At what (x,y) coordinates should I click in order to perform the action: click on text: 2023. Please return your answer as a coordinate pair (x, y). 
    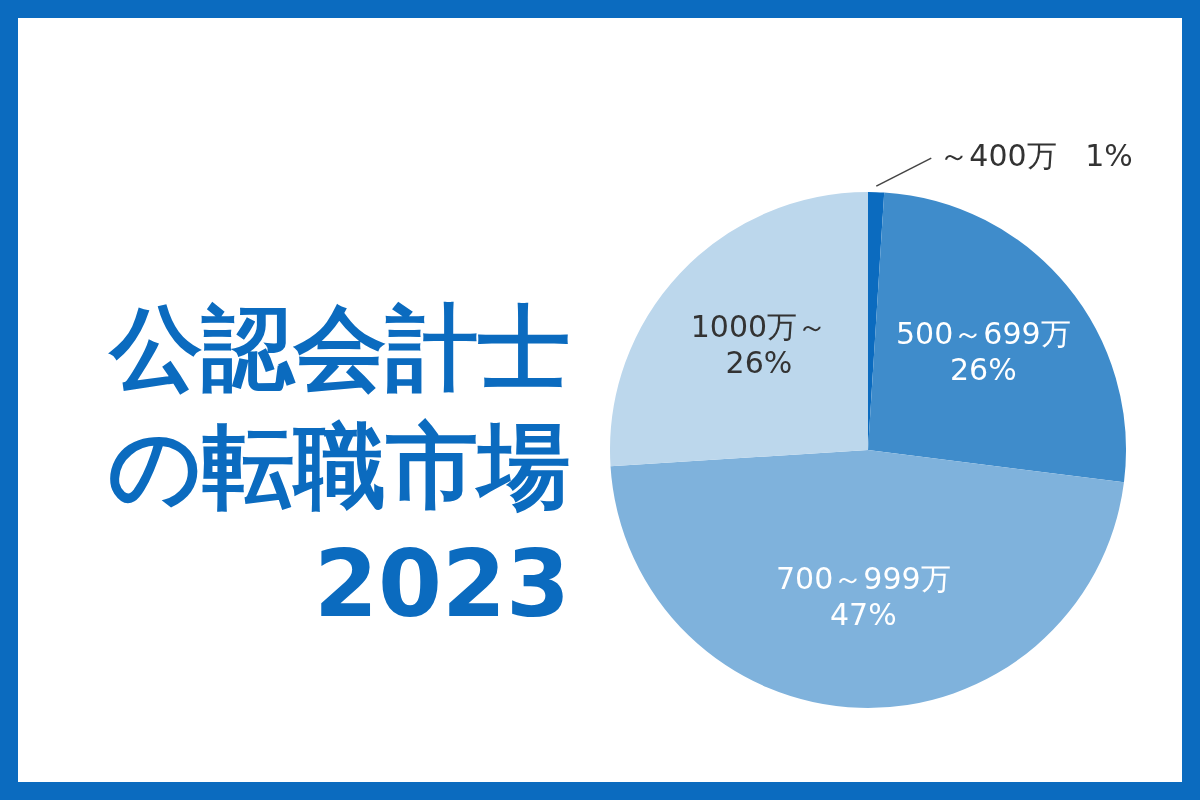
    Looking at the image, I should click on (441, 585).